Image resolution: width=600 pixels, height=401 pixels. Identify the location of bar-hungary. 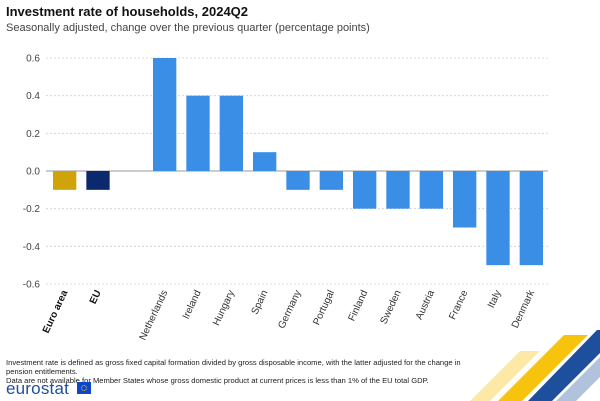
(231, 133).